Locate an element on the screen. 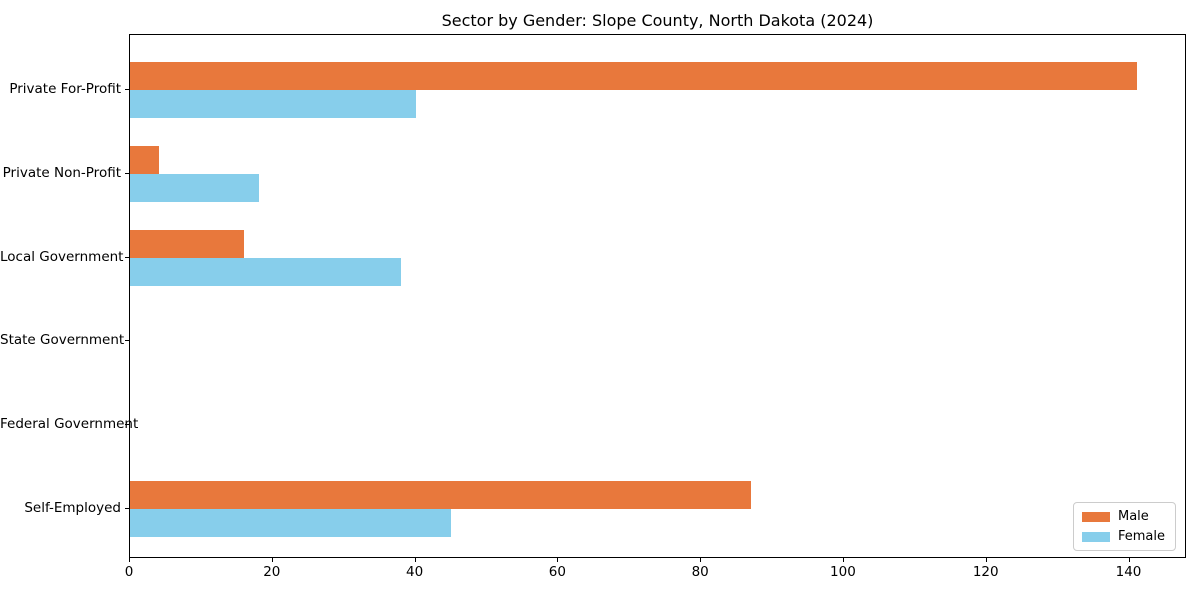 The height and width of the screenshot is (600, 1200). y-tick-label: Local Government is located at coordinates (62, 256).